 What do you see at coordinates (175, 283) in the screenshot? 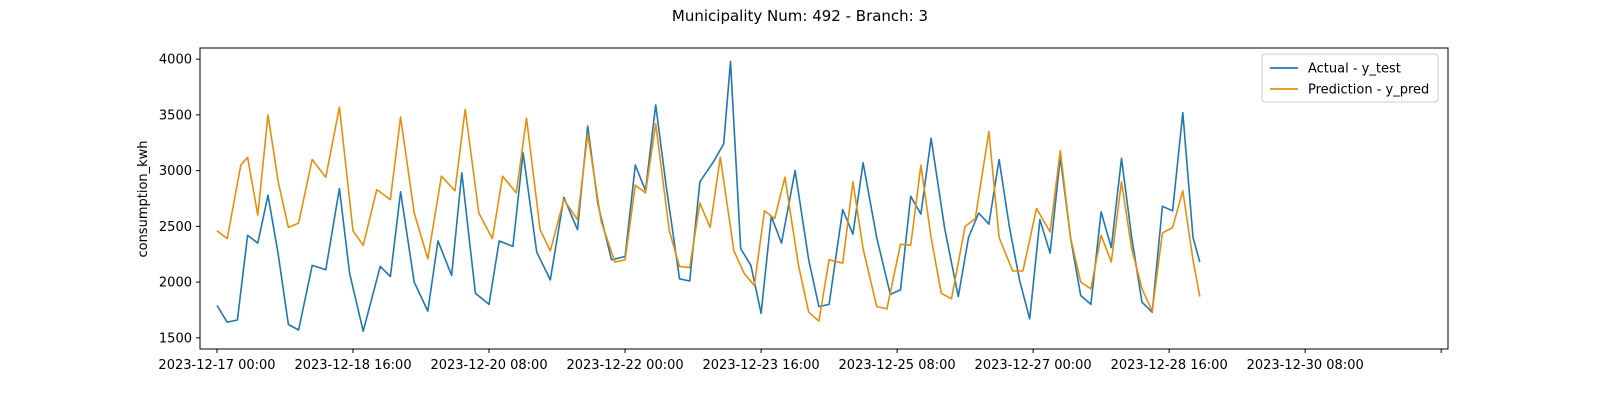
I see `y-tick-label: 2000` at bounding box center [175, 283].